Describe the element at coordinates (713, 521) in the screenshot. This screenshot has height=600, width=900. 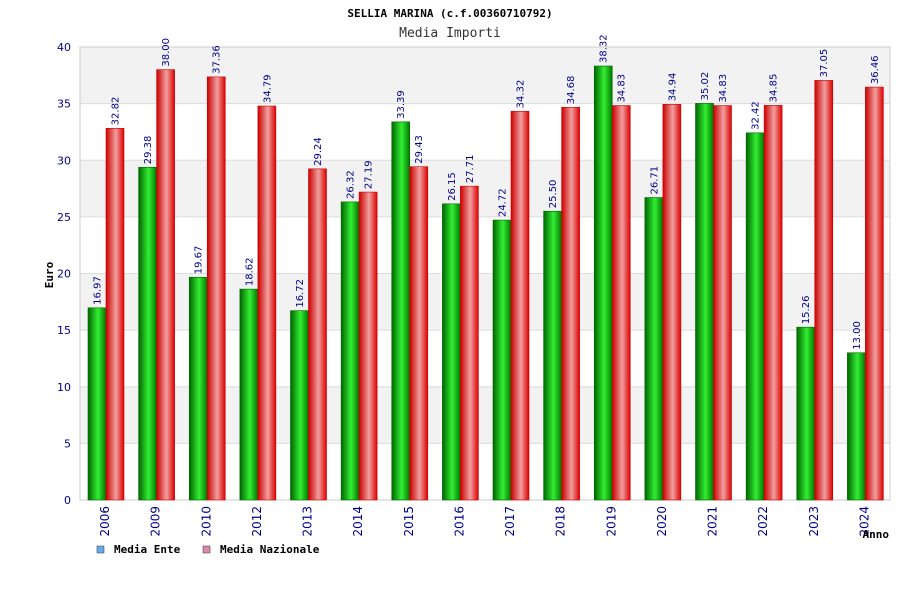
I see `x-tick-label-2021: 2021` at that location.